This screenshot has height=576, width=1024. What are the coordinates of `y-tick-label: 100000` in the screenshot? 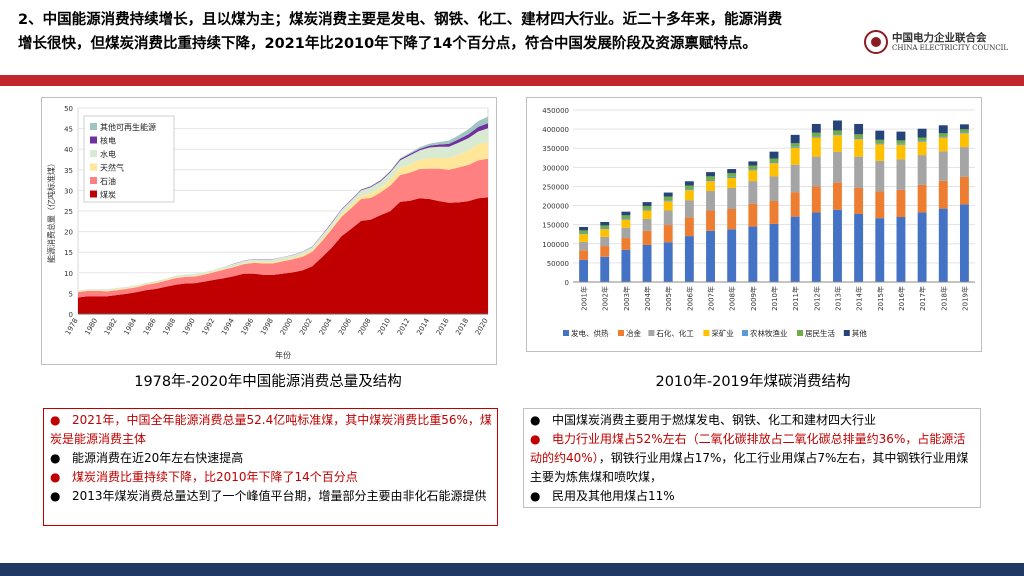 It's located at (555, 245).